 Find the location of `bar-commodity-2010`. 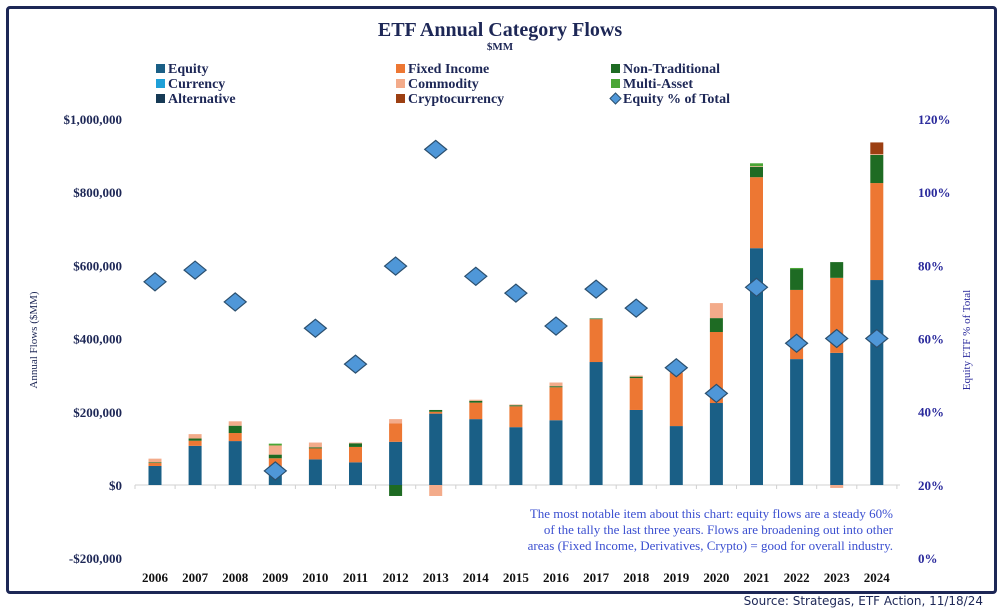

bar-commodity-2010 is located at coordinates (315, 445).